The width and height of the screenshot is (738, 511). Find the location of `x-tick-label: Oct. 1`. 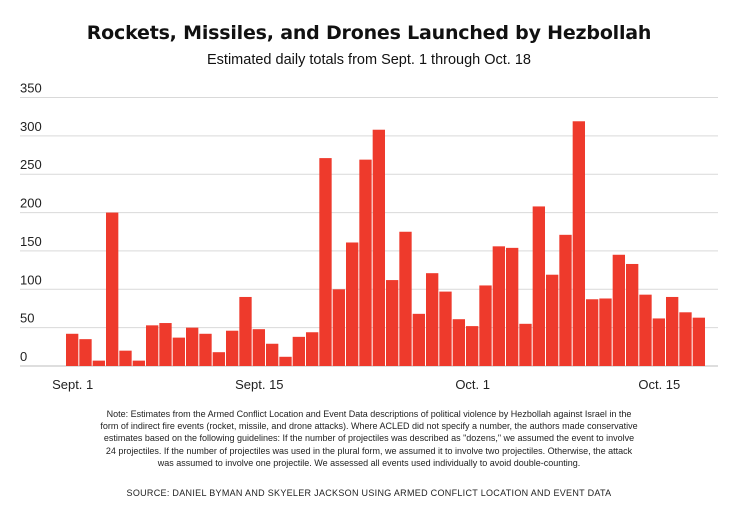

x-tick-label: Oct. 1 is located at coordinates (472, 384).